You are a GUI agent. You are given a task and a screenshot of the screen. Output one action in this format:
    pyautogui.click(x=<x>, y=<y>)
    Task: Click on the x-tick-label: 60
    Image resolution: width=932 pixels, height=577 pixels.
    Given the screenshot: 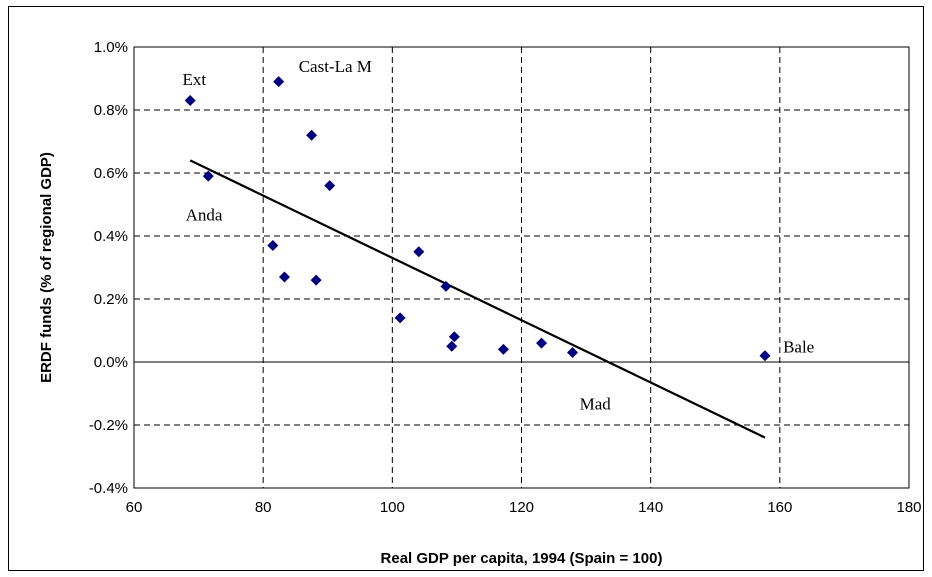 What is the action you would take?
    pyautogui.click(x=134, y=507)
    